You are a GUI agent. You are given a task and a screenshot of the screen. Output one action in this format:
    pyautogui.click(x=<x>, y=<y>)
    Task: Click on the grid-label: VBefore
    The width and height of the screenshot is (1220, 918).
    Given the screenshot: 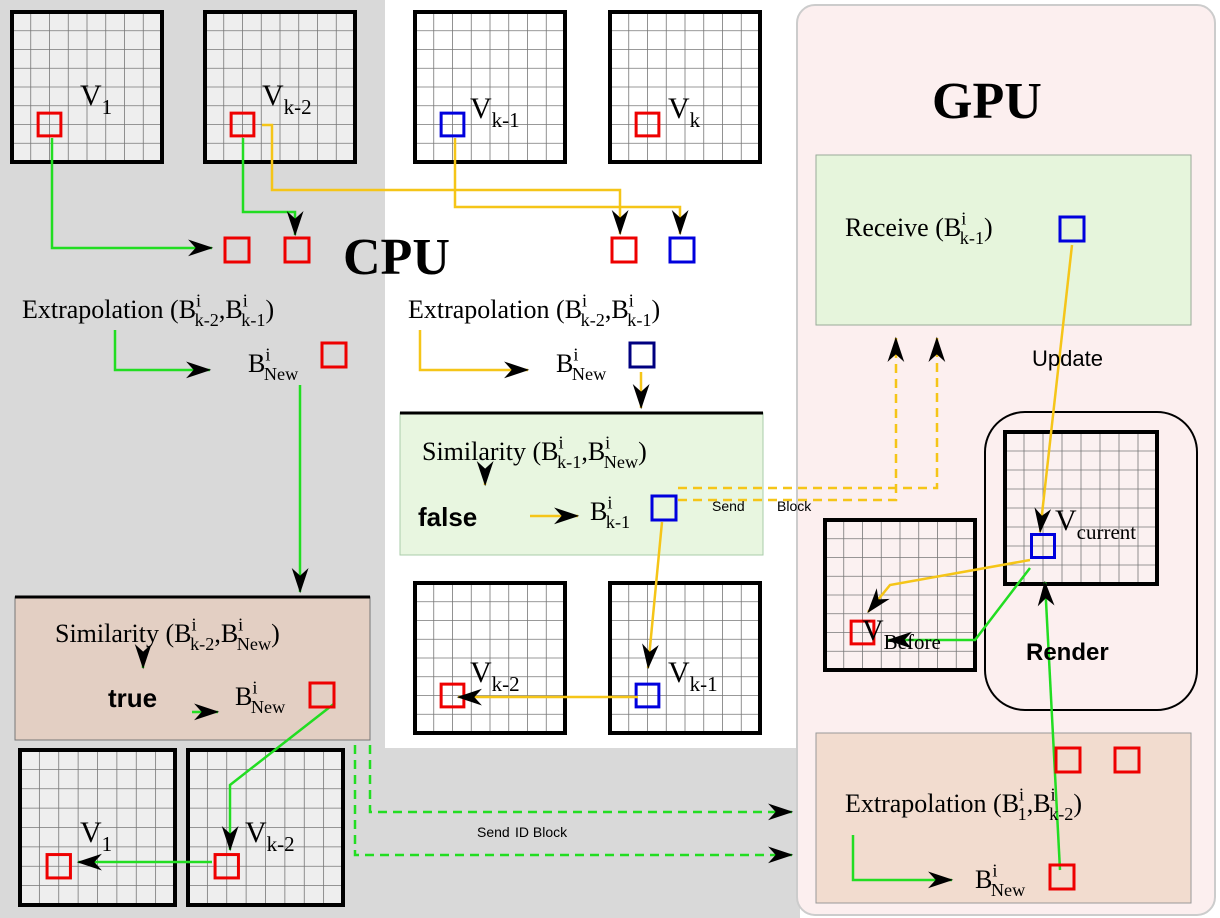 What is the action you would take?
    pyautogui.click(x=901, y=634)
    